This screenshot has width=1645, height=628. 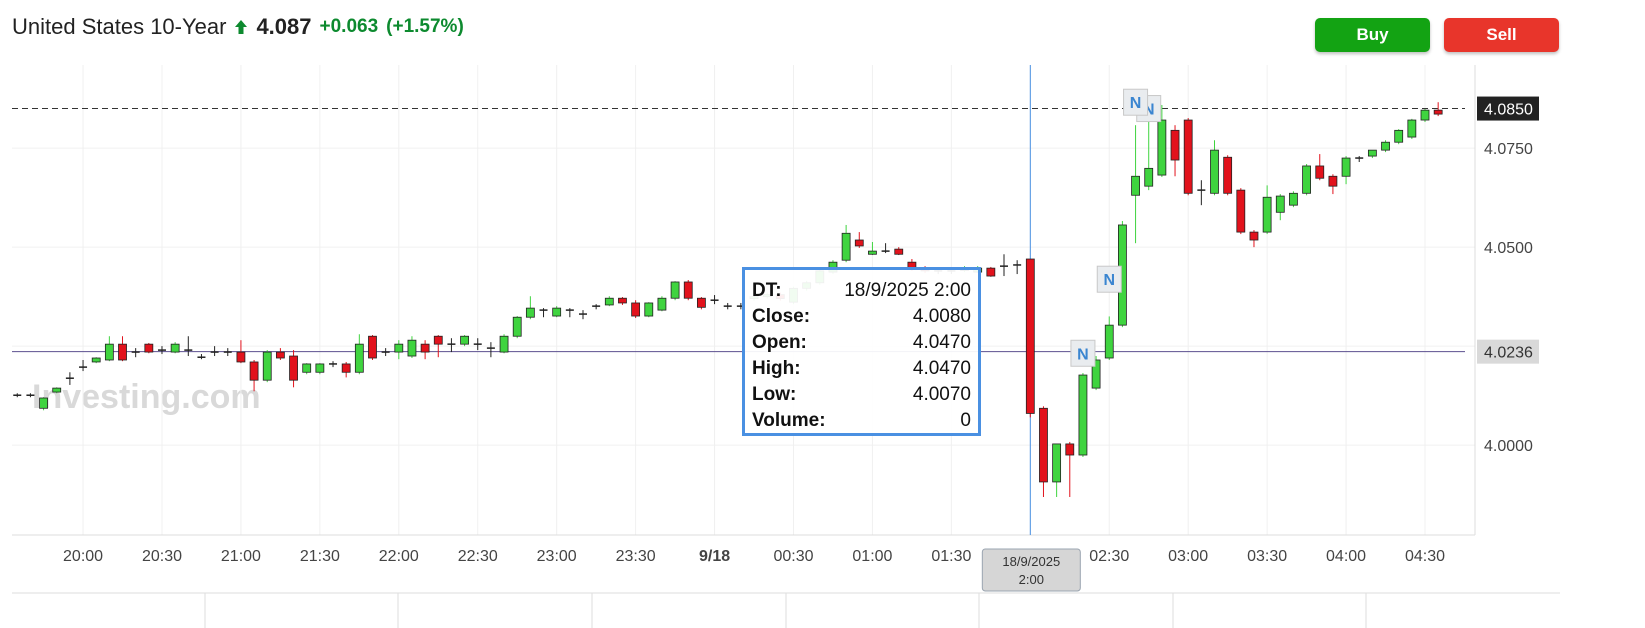 I want to click on tooltip-value: 4.0080, so click(x=941, y=316).